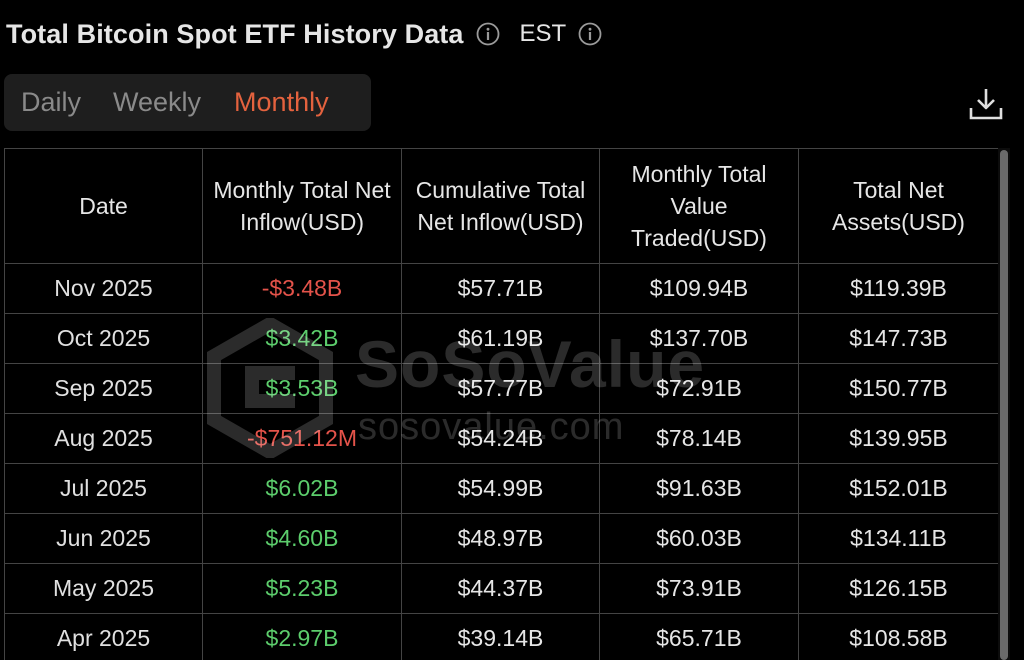 Image resolution: width=1024 pixels, height=660 pixels. I want to click on cell-value-traded: $73.91B, so click(699, 588).